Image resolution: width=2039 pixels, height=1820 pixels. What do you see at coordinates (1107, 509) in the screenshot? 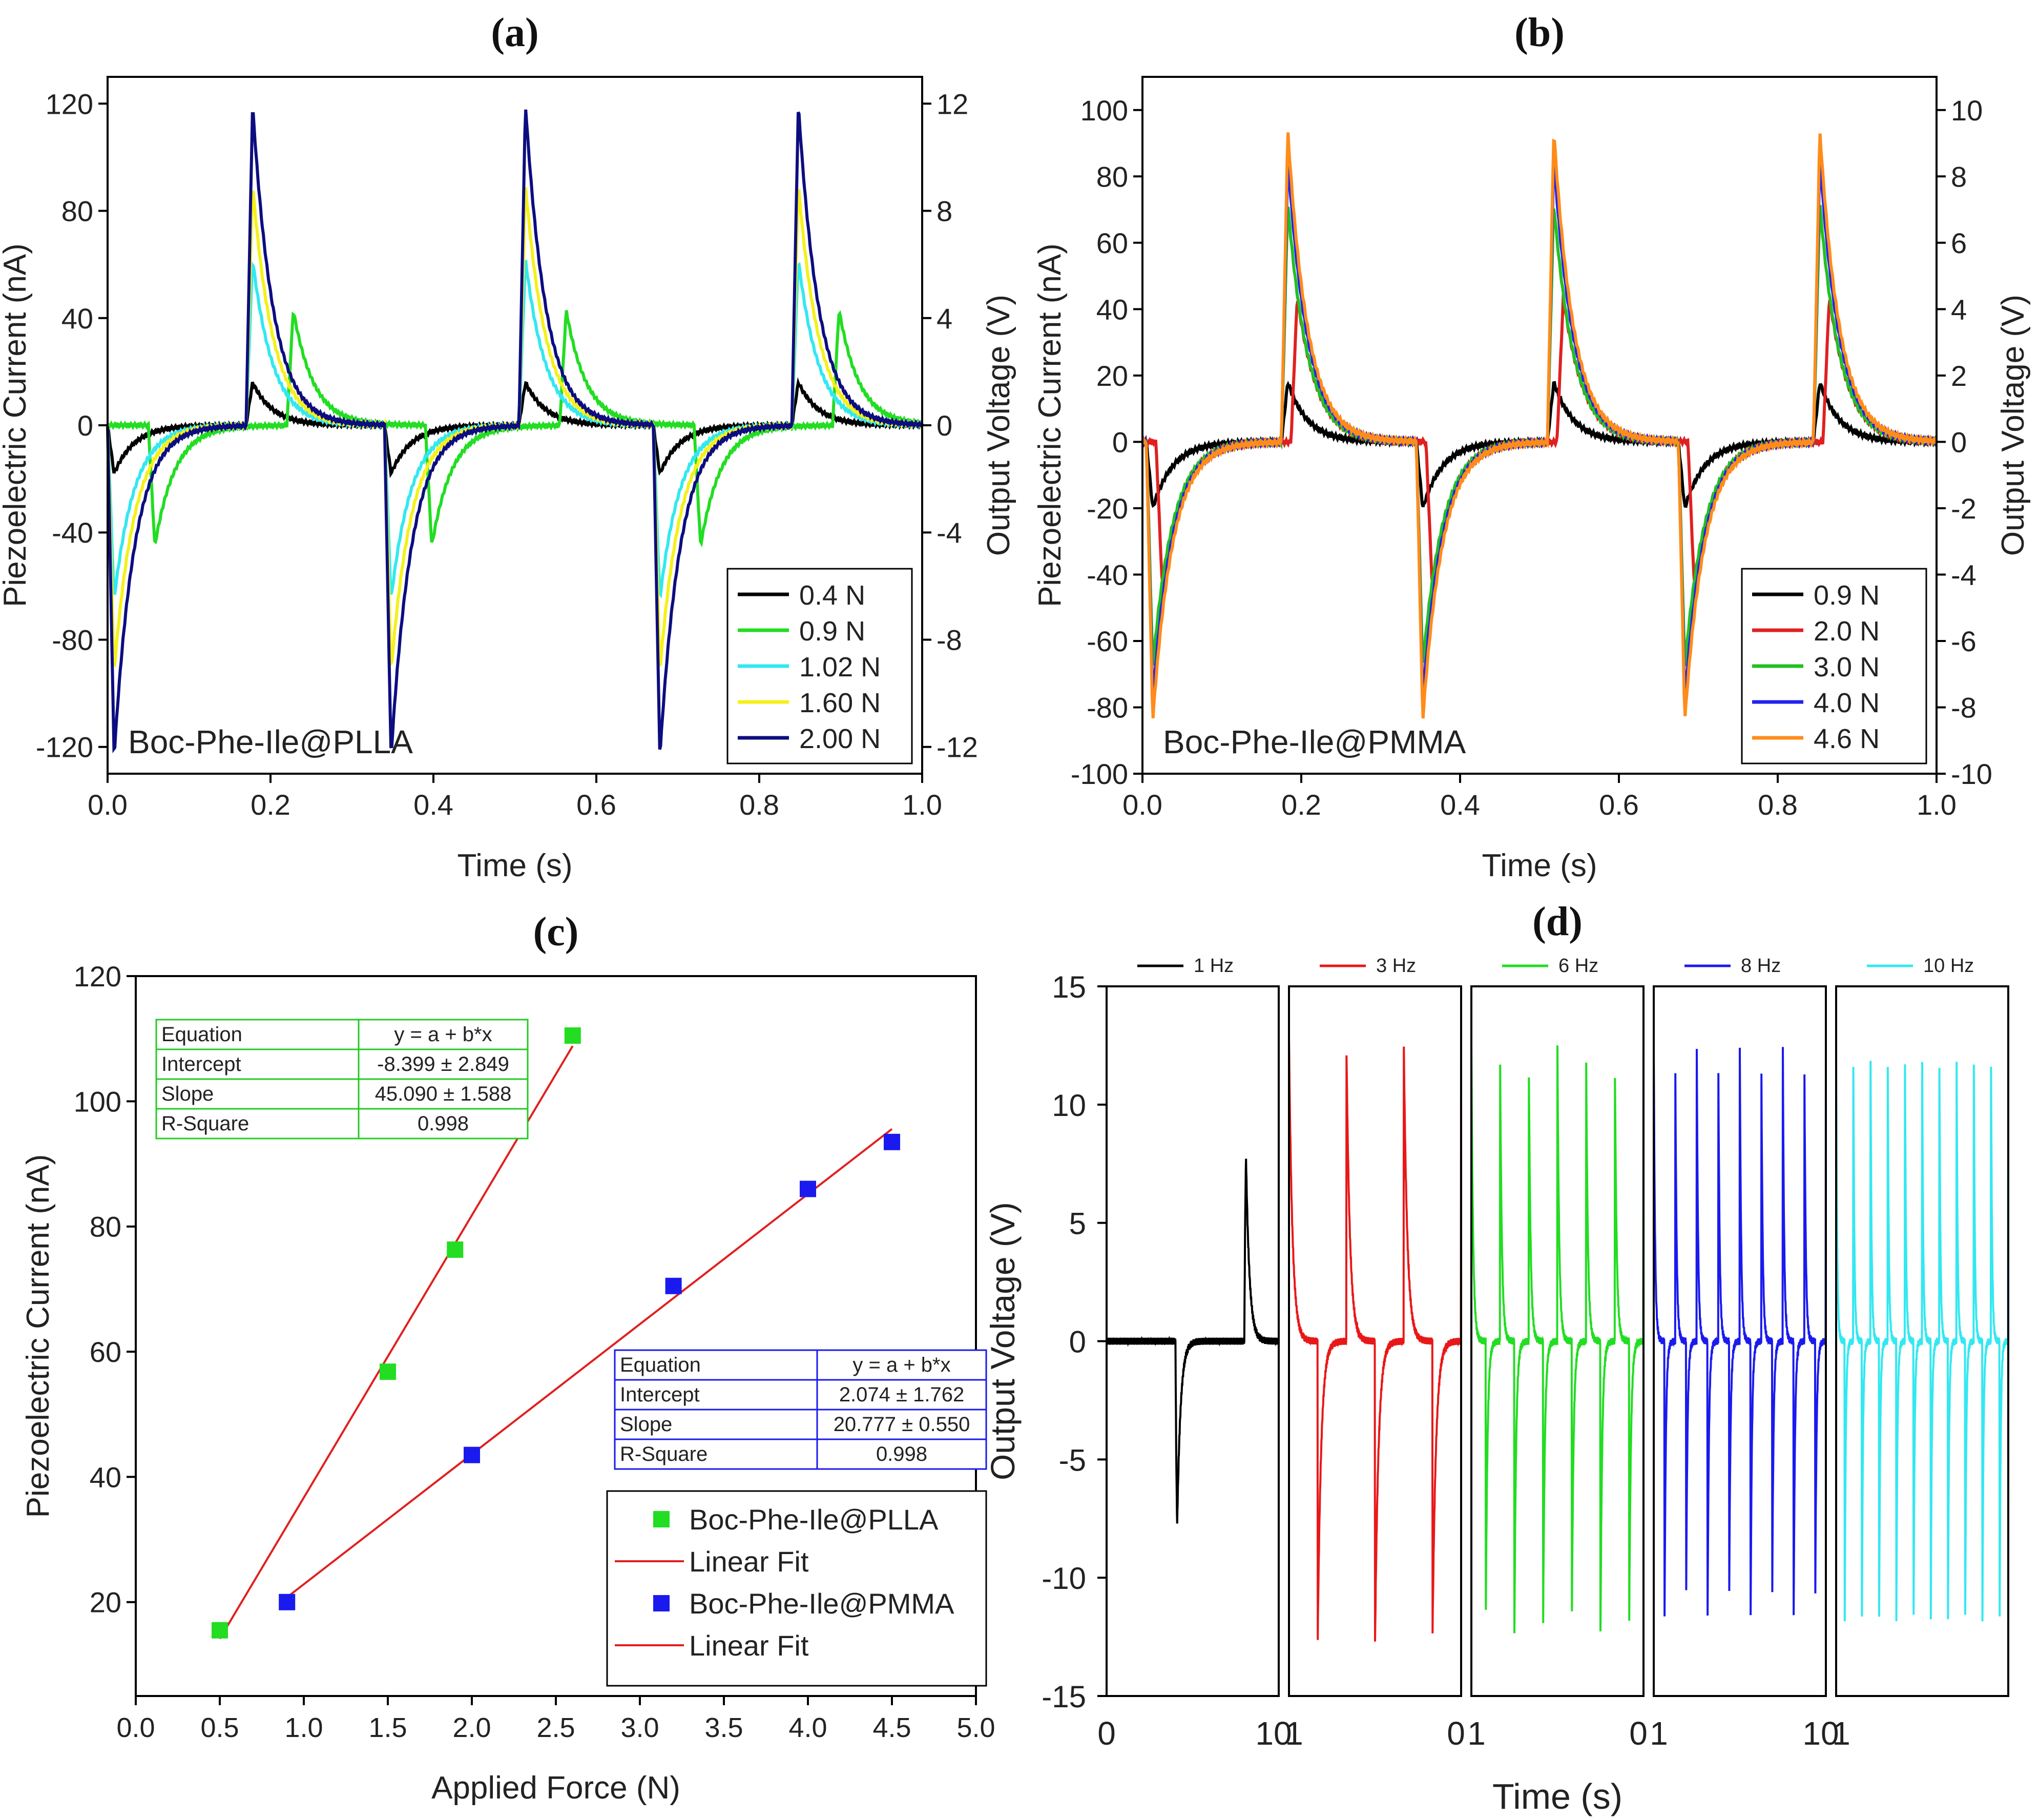
I see `y-tick-label: -20` at bounding box center [1107, 509].